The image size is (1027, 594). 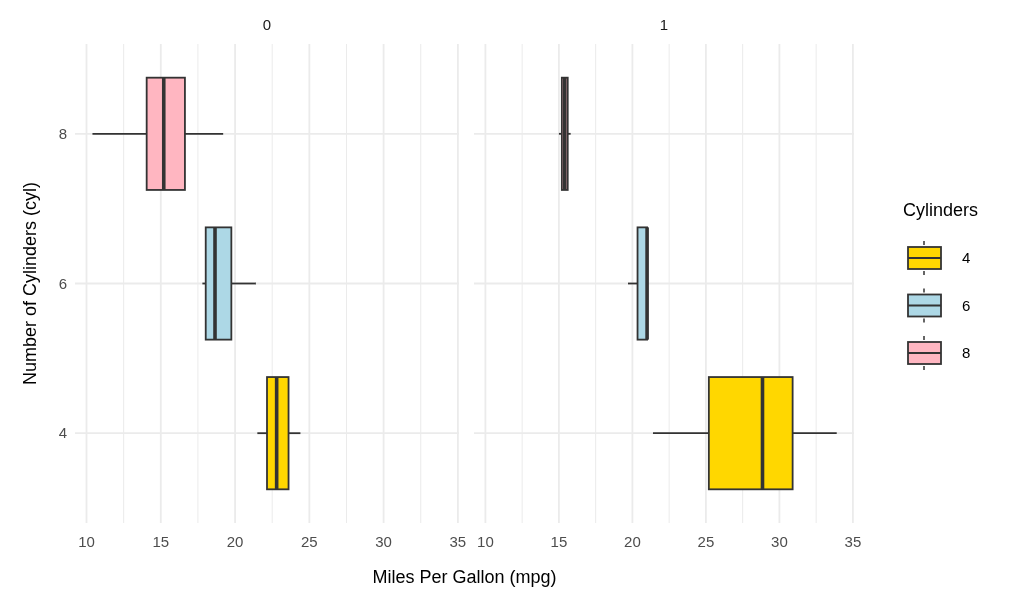 I want to click on y-tick-label: 8, so click(x=62, y=134).